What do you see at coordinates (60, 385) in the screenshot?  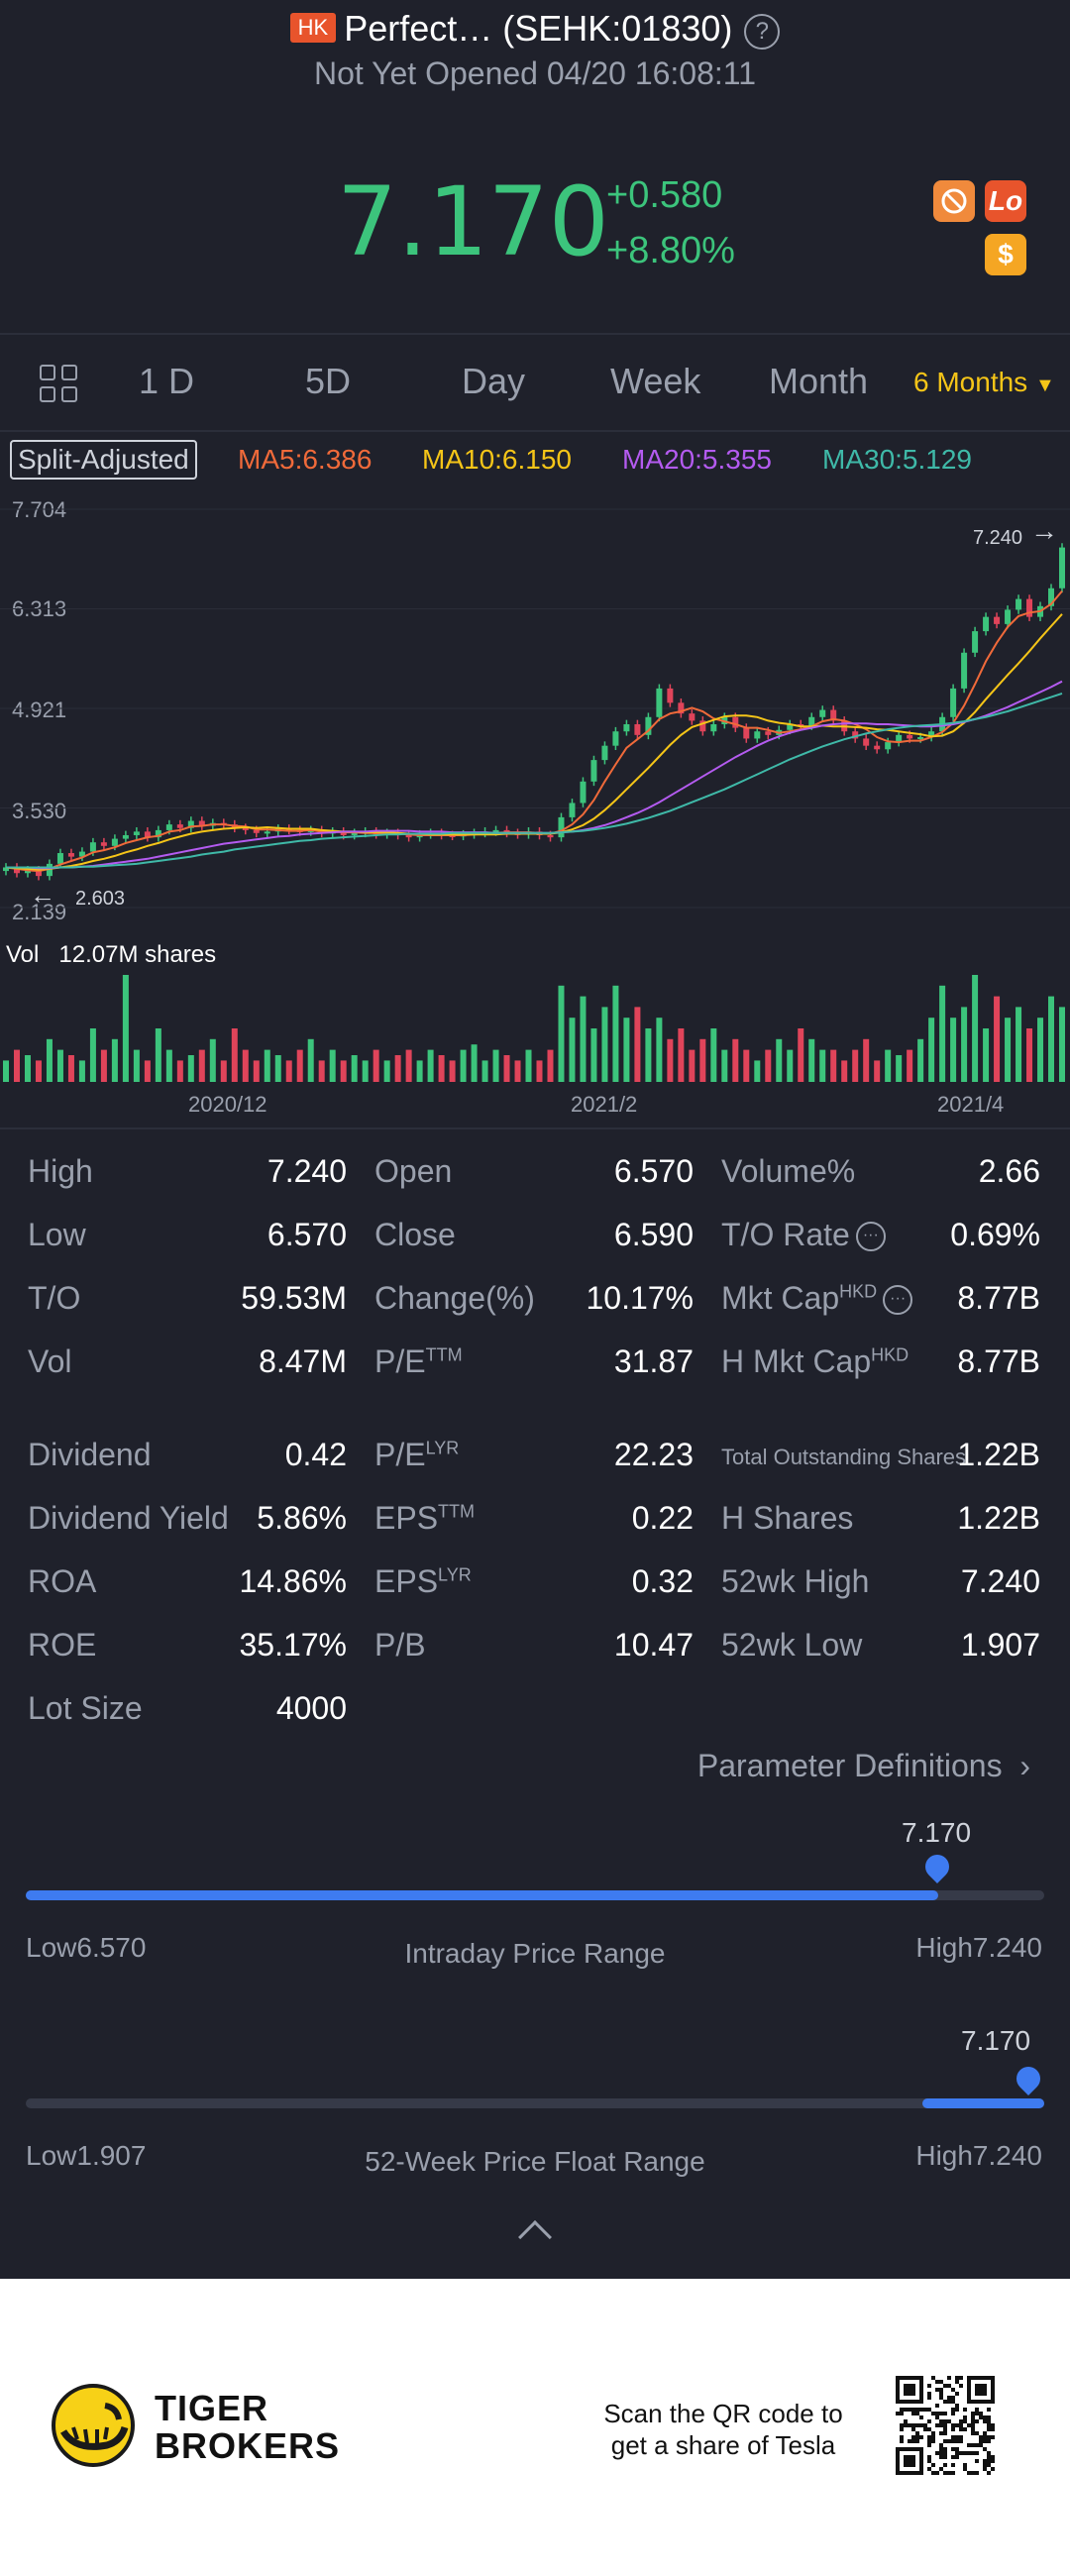 I see `grid-icon` at bounding box center [60, 385].